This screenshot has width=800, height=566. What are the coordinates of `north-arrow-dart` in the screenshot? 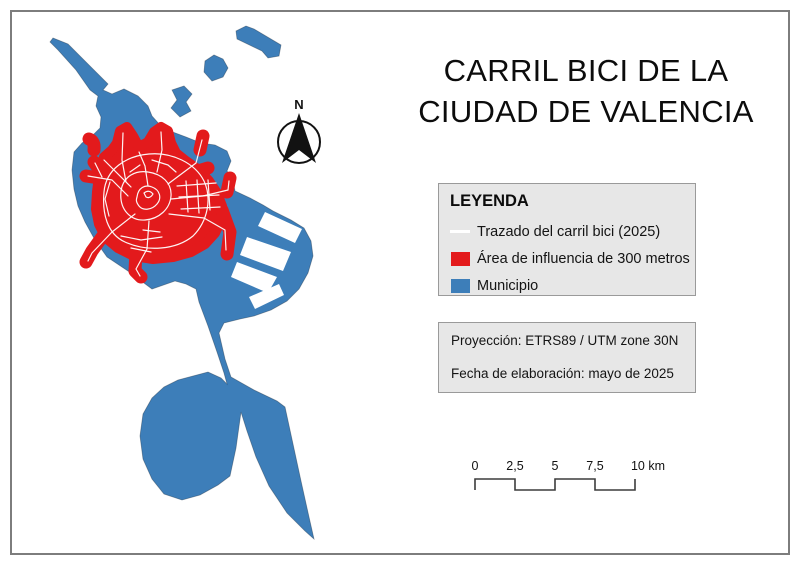 It's located at (299, 138).